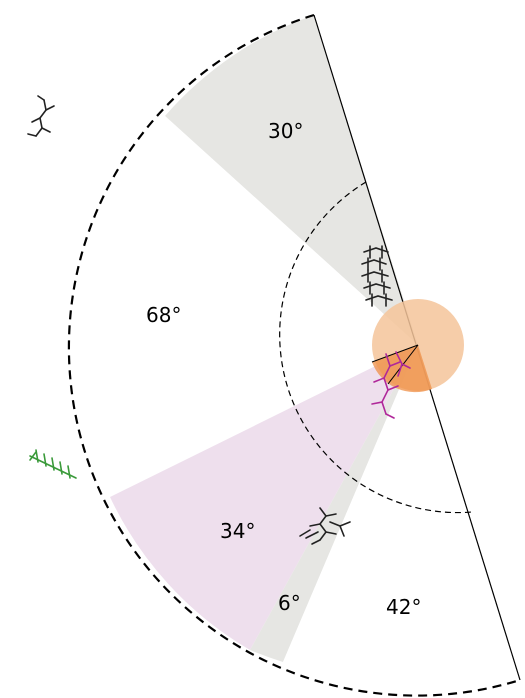  What do you see at coordinates (334, 503) in the screenshot?
I see `sector-6-fill` at bounding box center [334, 503].